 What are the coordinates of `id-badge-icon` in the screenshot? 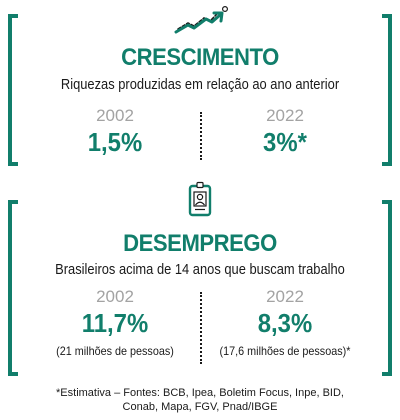 It's located at (200, 199).